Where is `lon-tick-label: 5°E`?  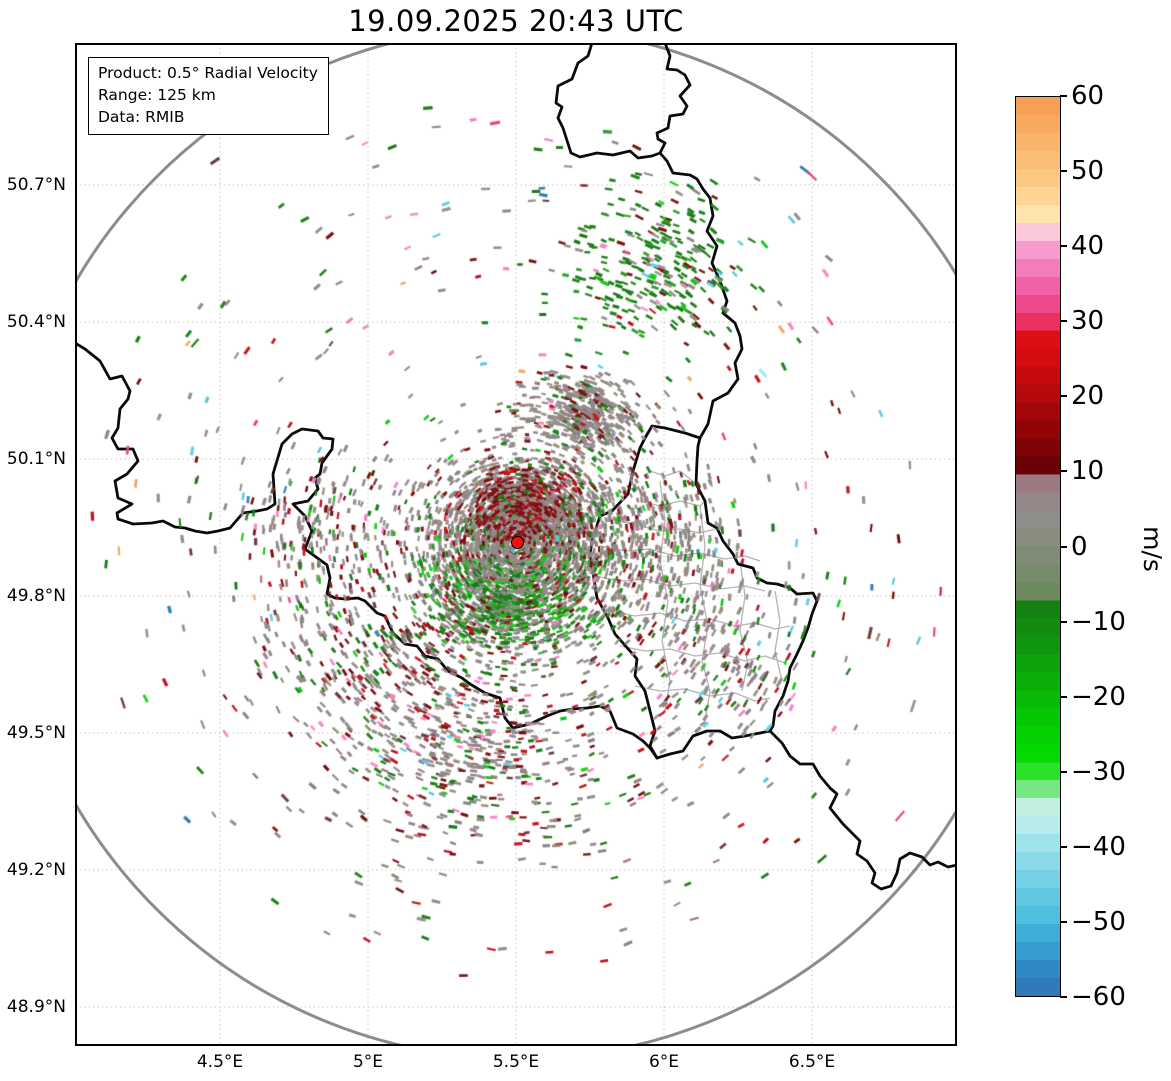 lon-tick-label: 5°E is located at coordinates (368, 1062).